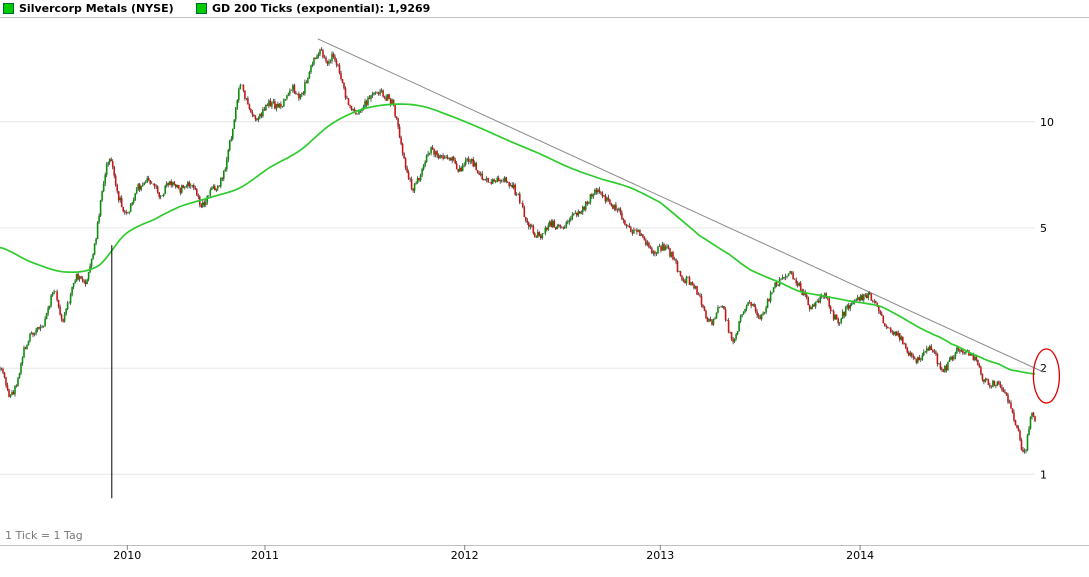  I want to click on y-axis-label: 10, so click(1047, 122).